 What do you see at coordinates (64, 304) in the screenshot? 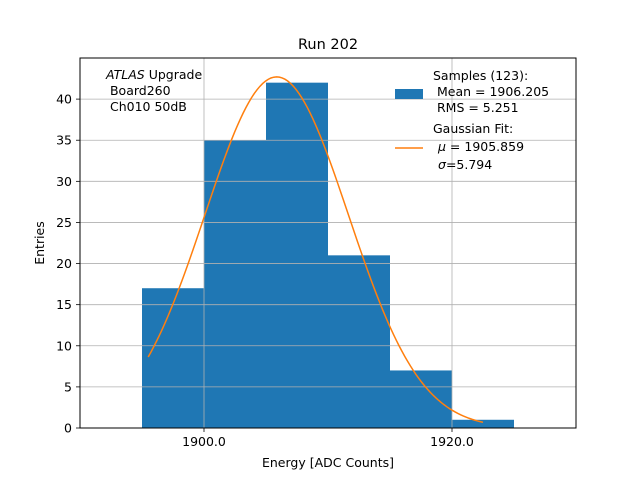
I see `y-tick-label-4: 15` at bounding box center [64, 304].